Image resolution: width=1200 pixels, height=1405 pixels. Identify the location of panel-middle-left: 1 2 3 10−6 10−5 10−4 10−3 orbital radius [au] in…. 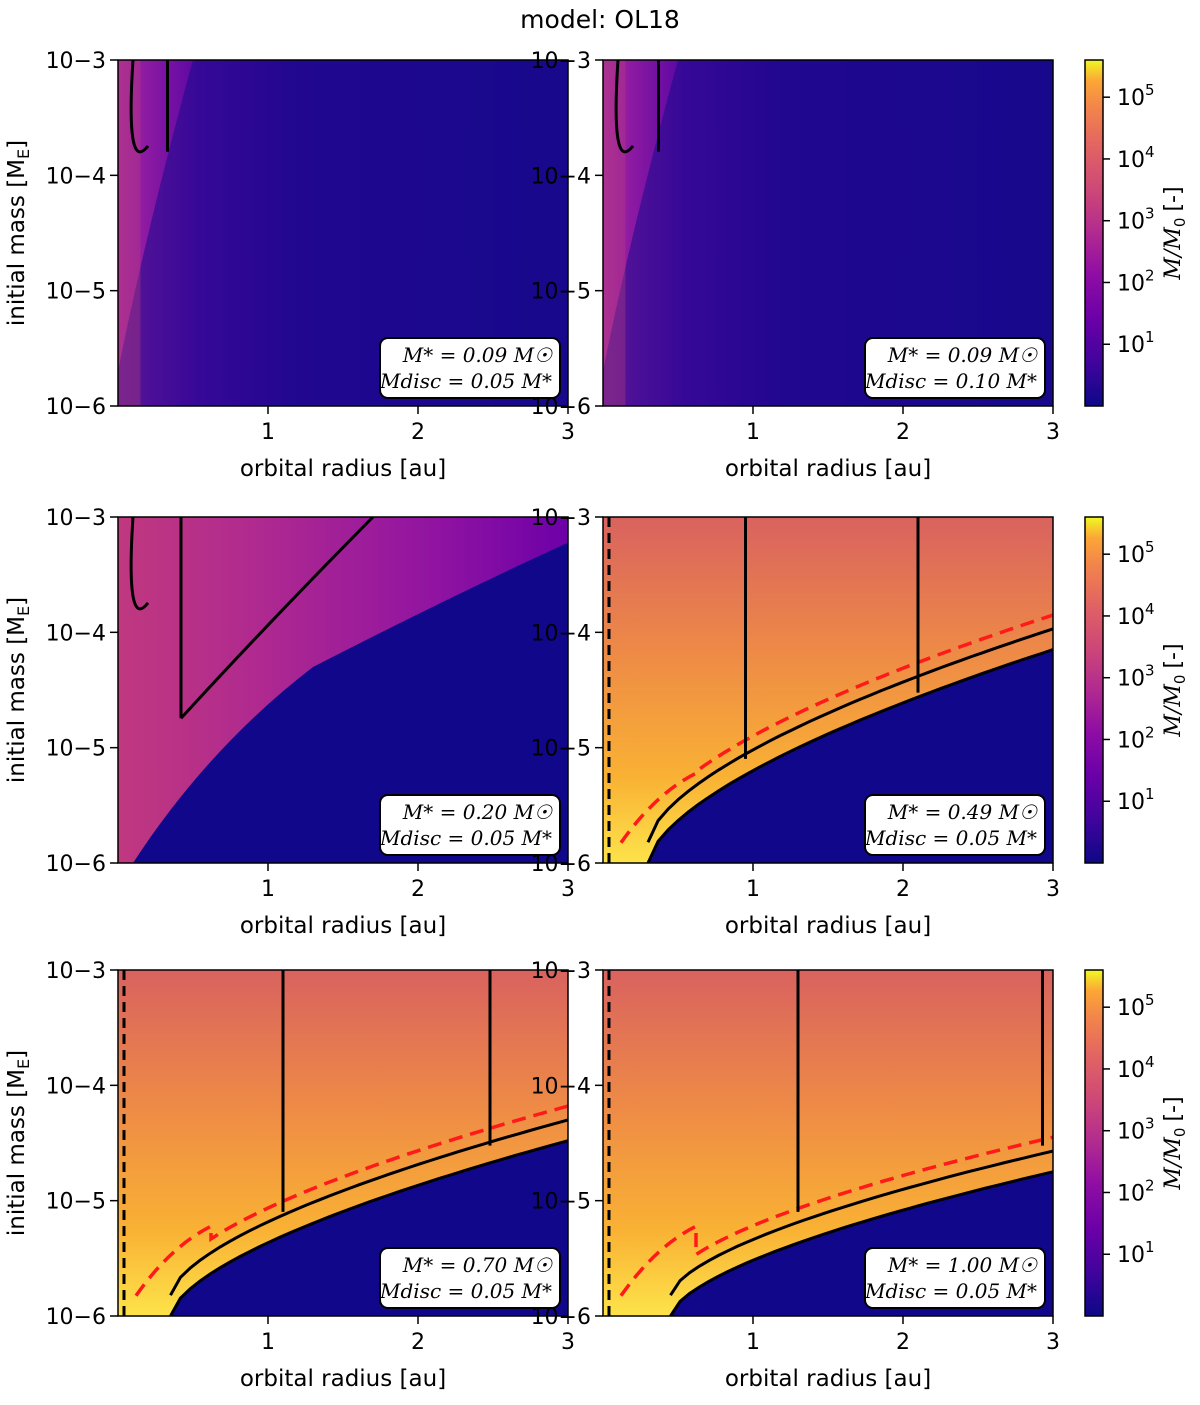
(289, 722).